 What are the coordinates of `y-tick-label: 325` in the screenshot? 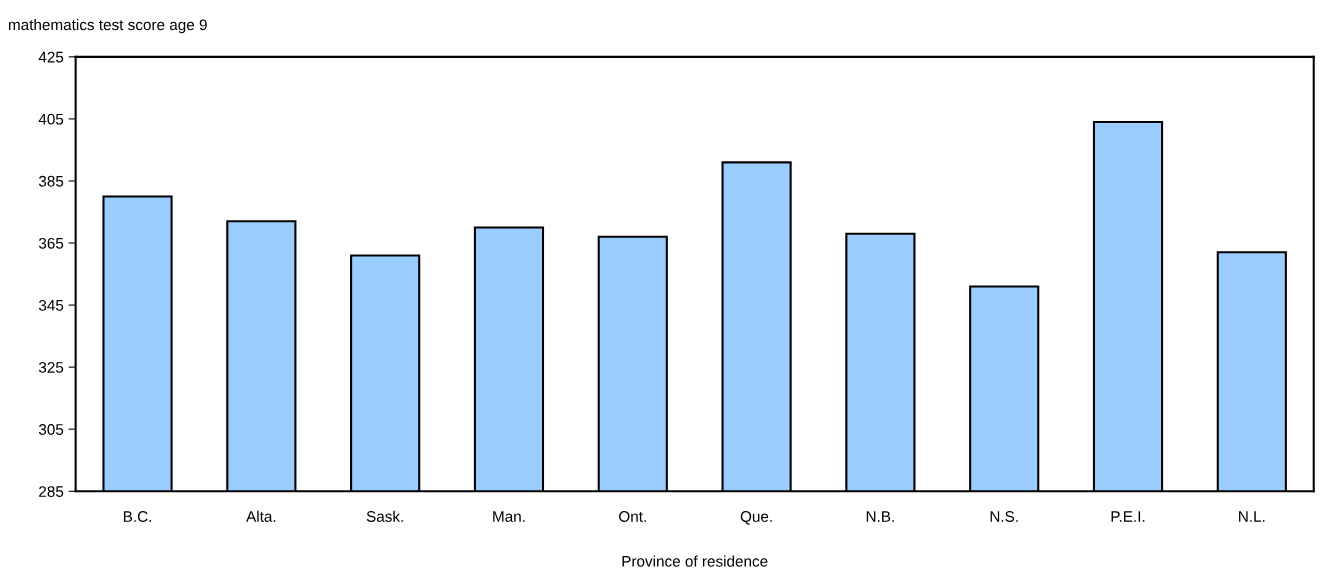 It's located at (51, 367).